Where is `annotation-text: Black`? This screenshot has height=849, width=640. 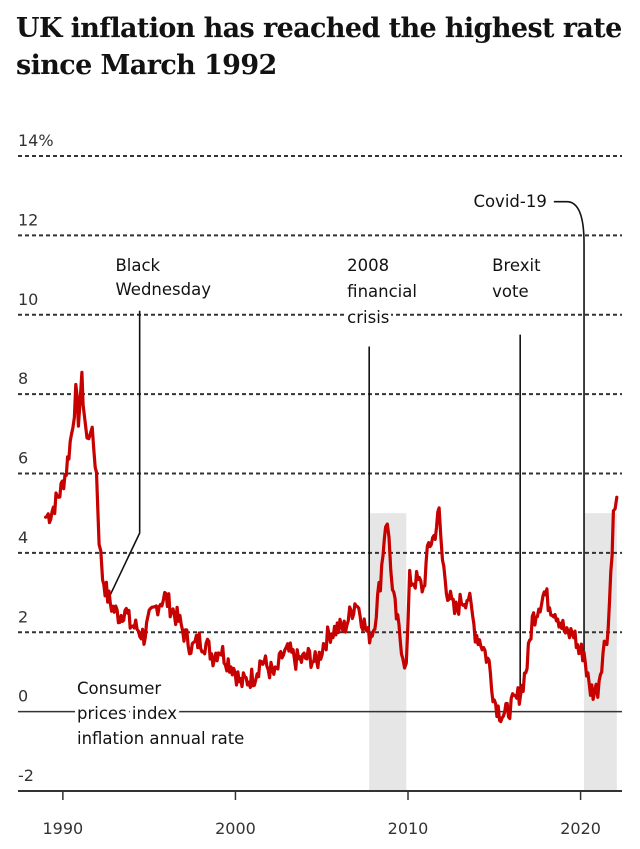 annotation-text: Black is located at coordinates (137, 265).